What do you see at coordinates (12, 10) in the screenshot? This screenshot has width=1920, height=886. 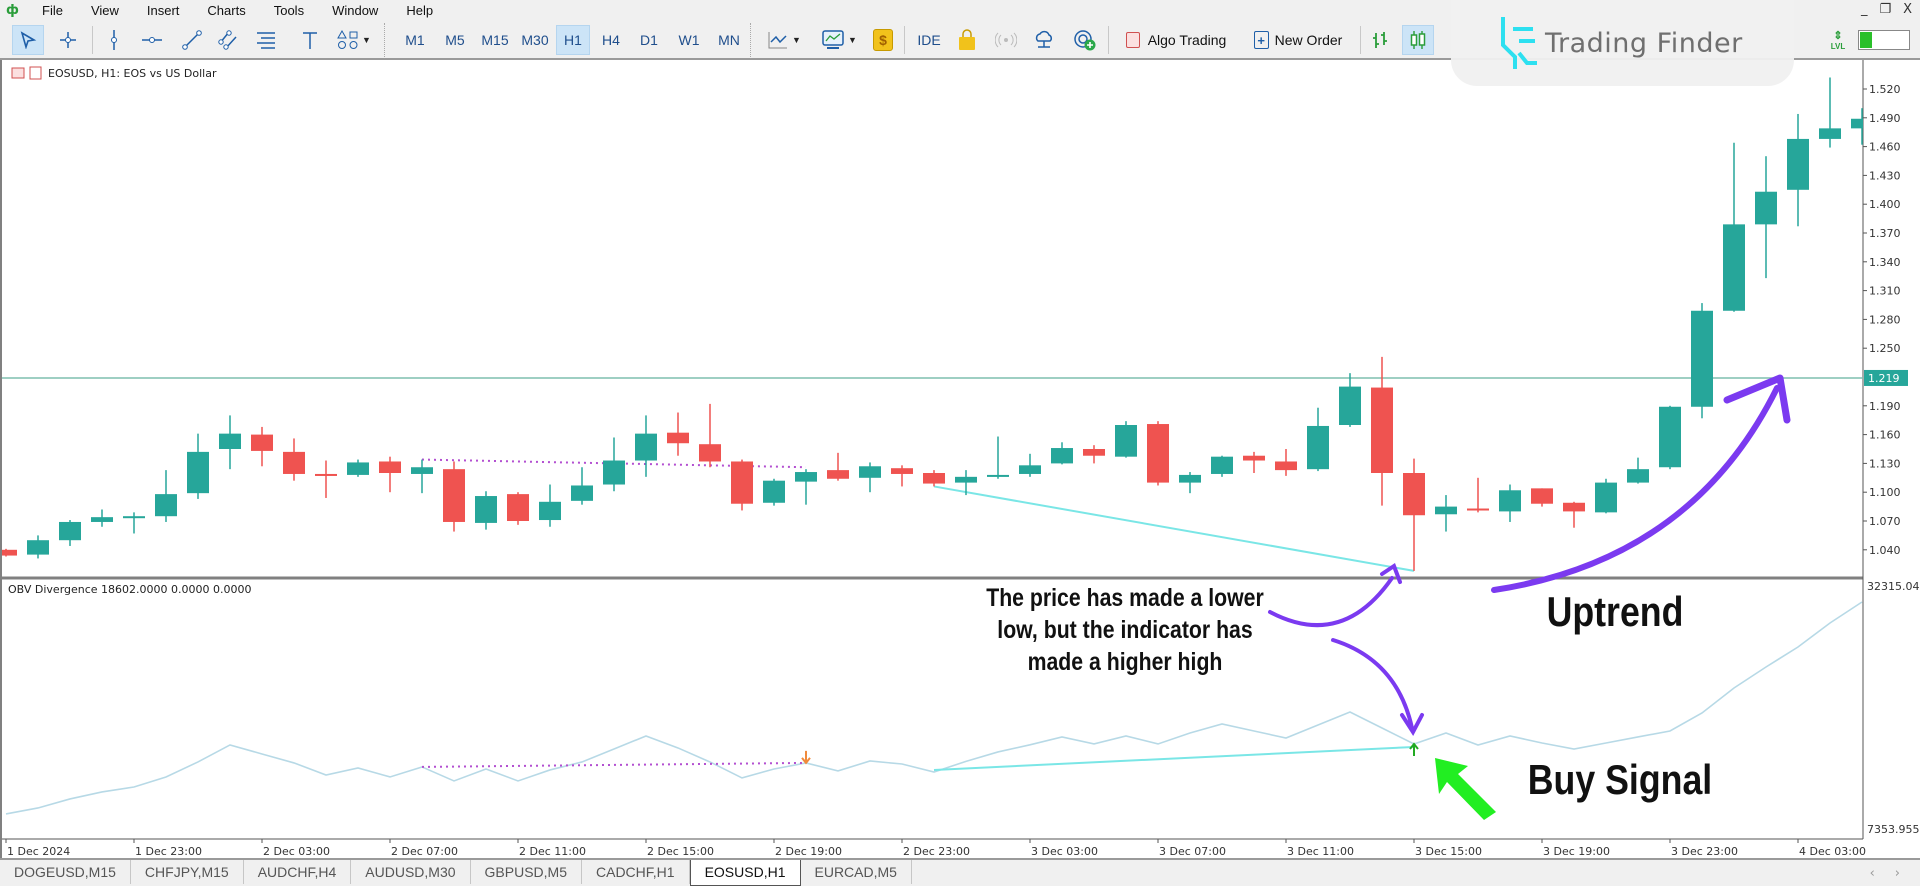 I see `app-logo-icon: ф` at bounding box center [12, 10].